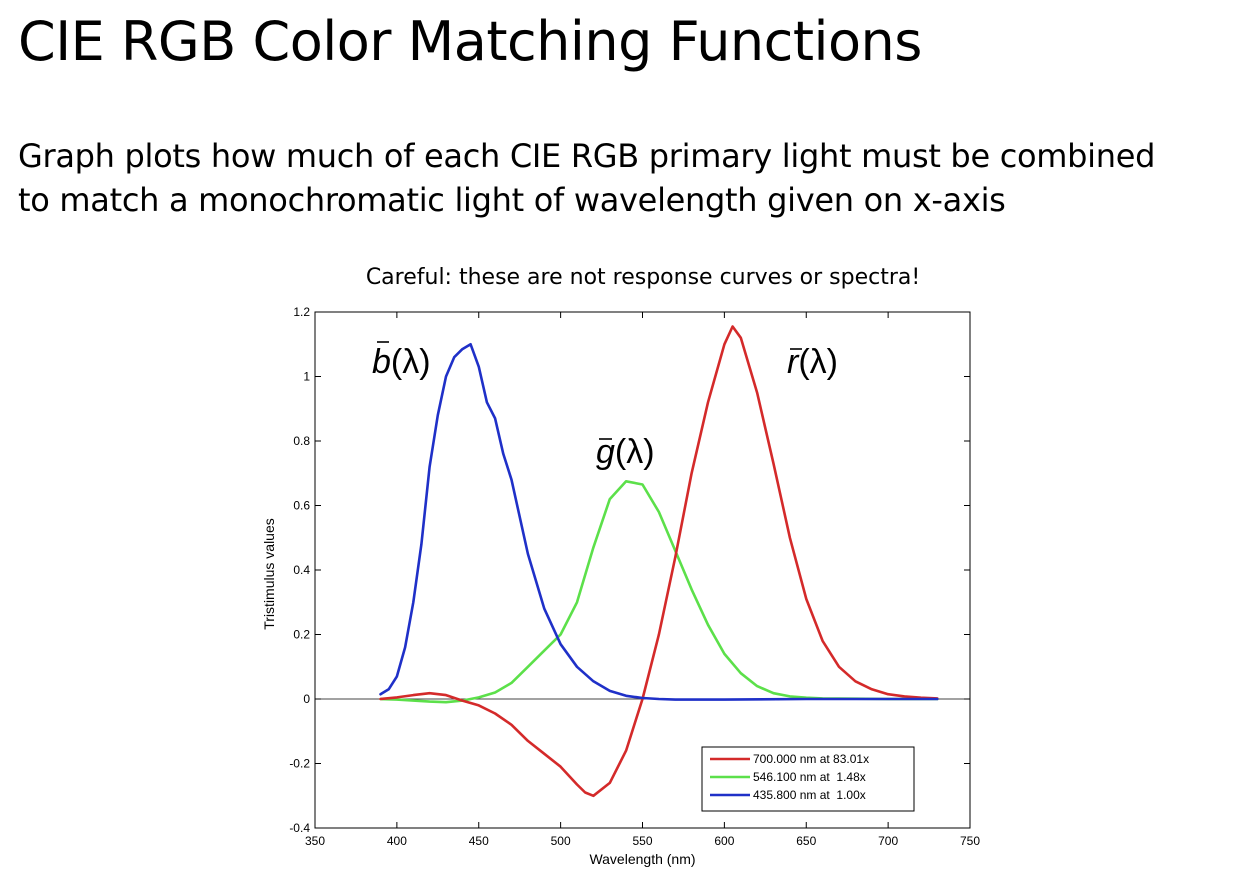 The image size is (1248, 894). I want to click on y-tick-label: 0, so click(306, 699).